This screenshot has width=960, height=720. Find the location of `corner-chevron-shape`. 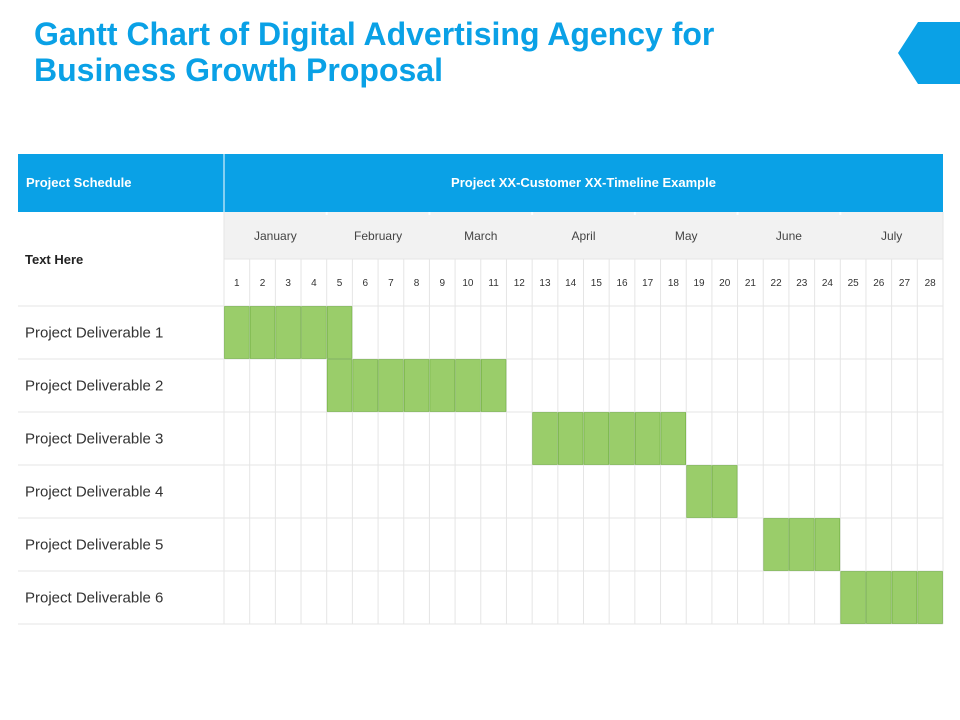

corner-chevron-shape is located at coordinates (929, 53).